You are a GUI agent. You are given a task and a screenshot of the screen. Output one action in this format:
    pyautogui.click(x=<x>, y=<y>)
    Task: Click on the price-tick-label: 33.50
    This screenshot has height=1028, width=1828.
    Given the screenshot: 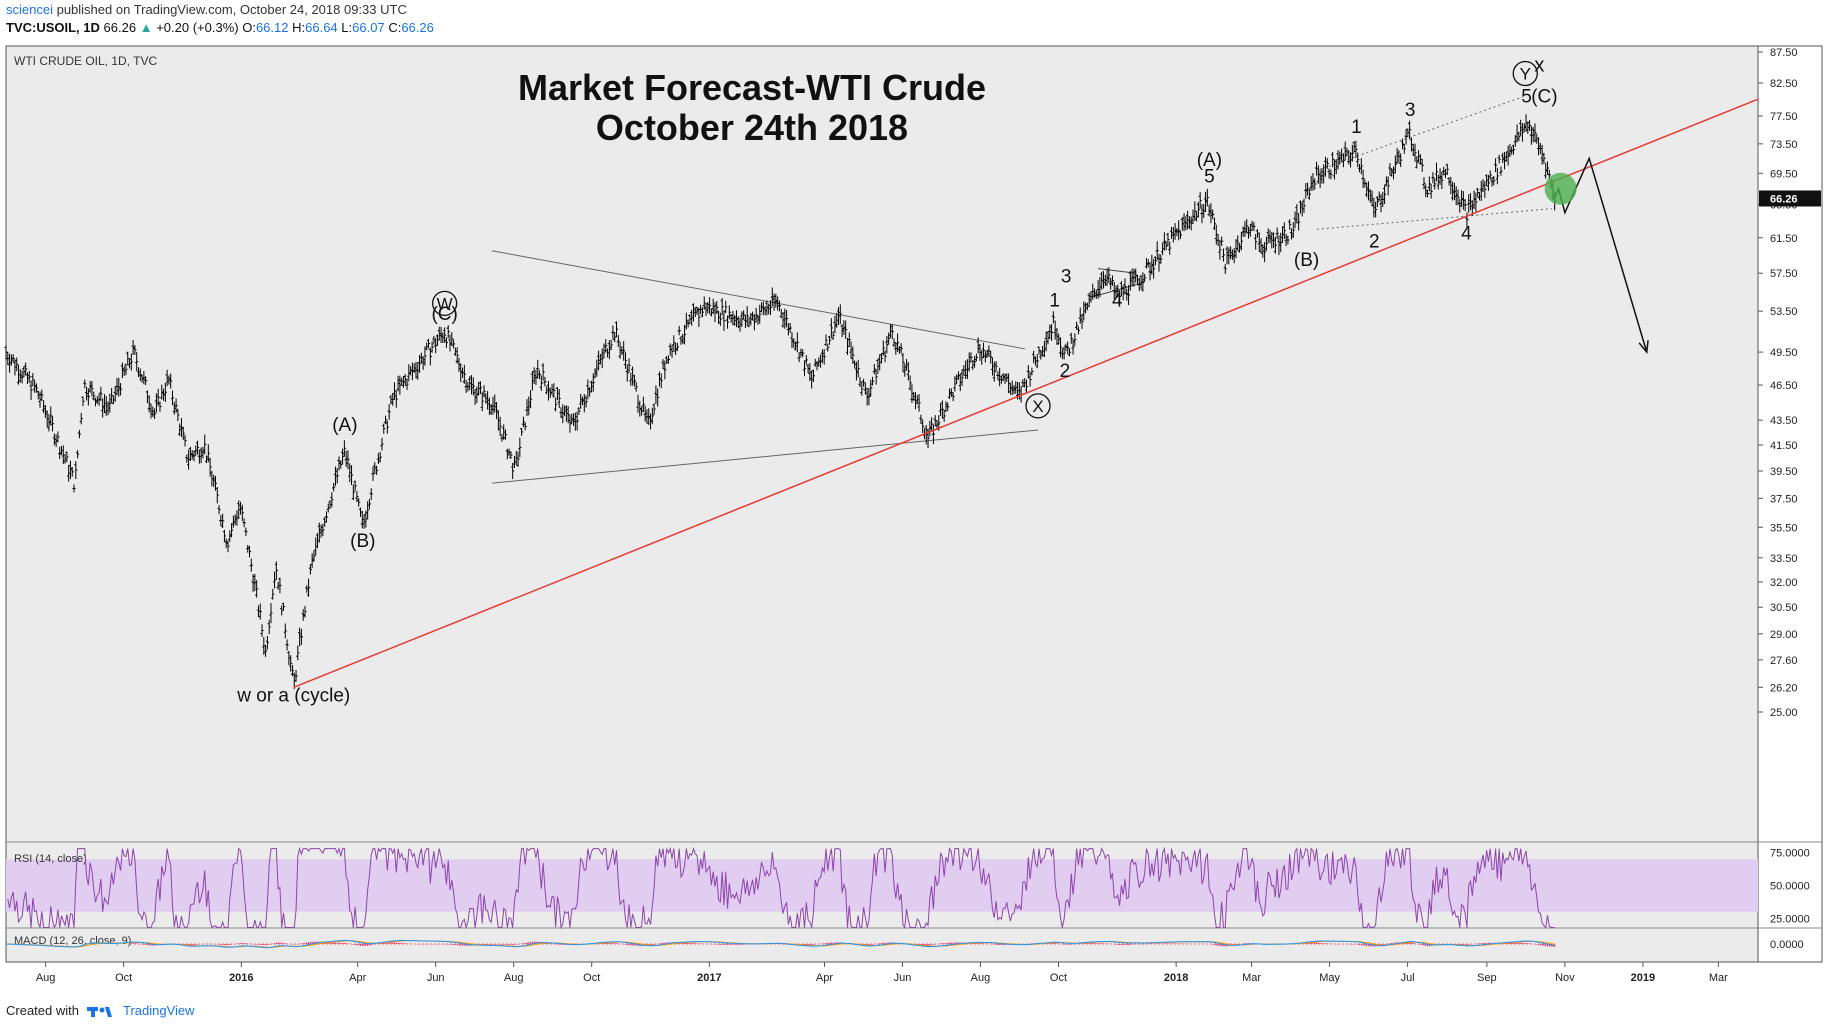 What is the action you would take?
    pyautogui.click(x=1784, y=559)
    